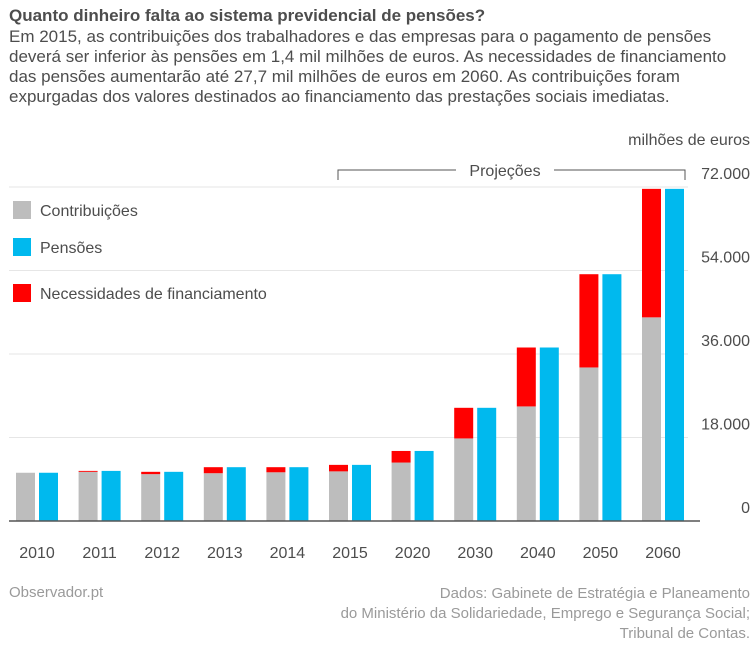 The image size is (756, 647). What do you see at coordinates (725, 258) in the screenshot?
I see `y-tick-label: 54.000` at bounding box center [725, 258].